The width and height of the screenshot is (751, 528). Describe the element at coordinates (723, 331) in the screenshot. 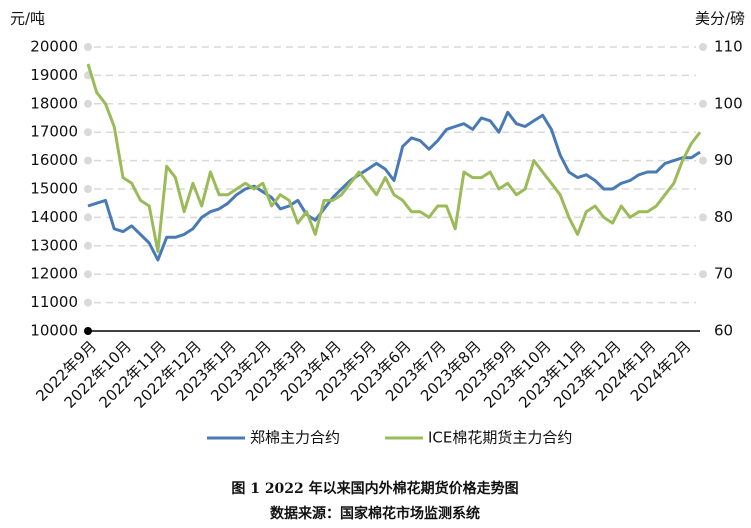

I see `y2-tick-label: 60` at that location.